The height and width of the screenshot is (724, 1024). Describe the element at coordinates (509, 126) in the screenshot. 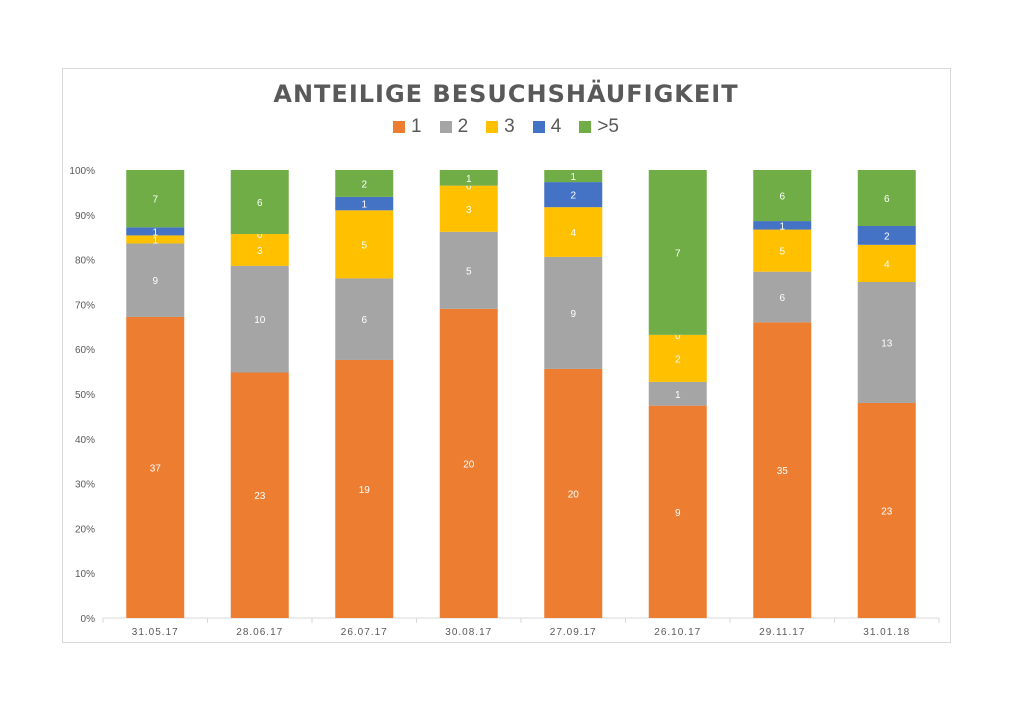

I see `legend-label: 3` at that location.